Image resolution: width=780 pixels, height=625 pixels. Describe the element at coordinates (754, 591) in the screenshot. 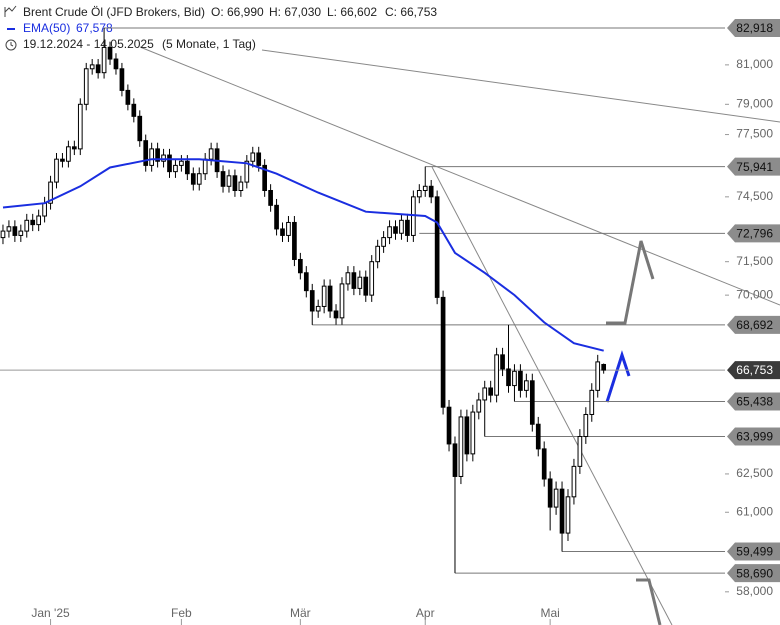

I see `y-tick-label: 58,000` at that location.